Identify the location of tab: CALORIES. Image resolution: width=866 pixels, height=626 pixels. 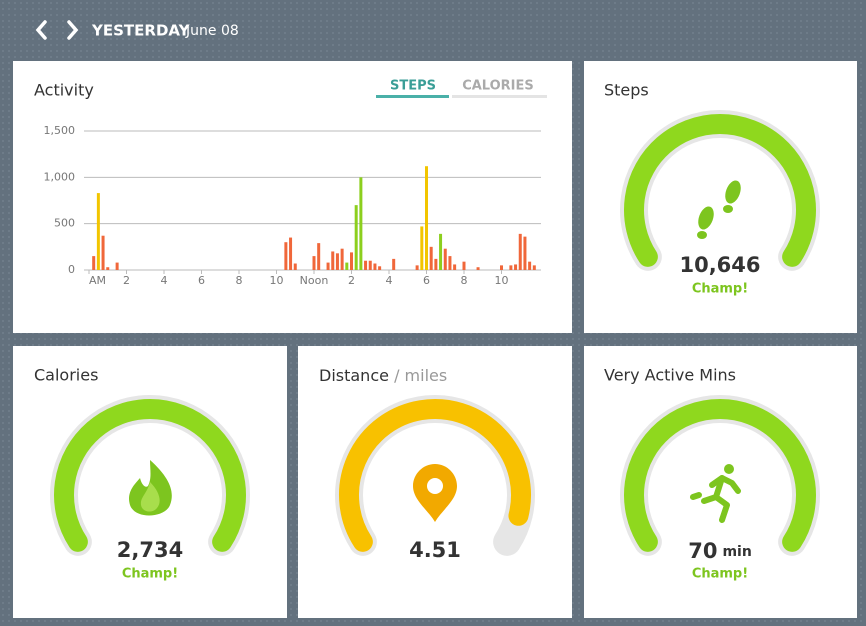
(498, 86).